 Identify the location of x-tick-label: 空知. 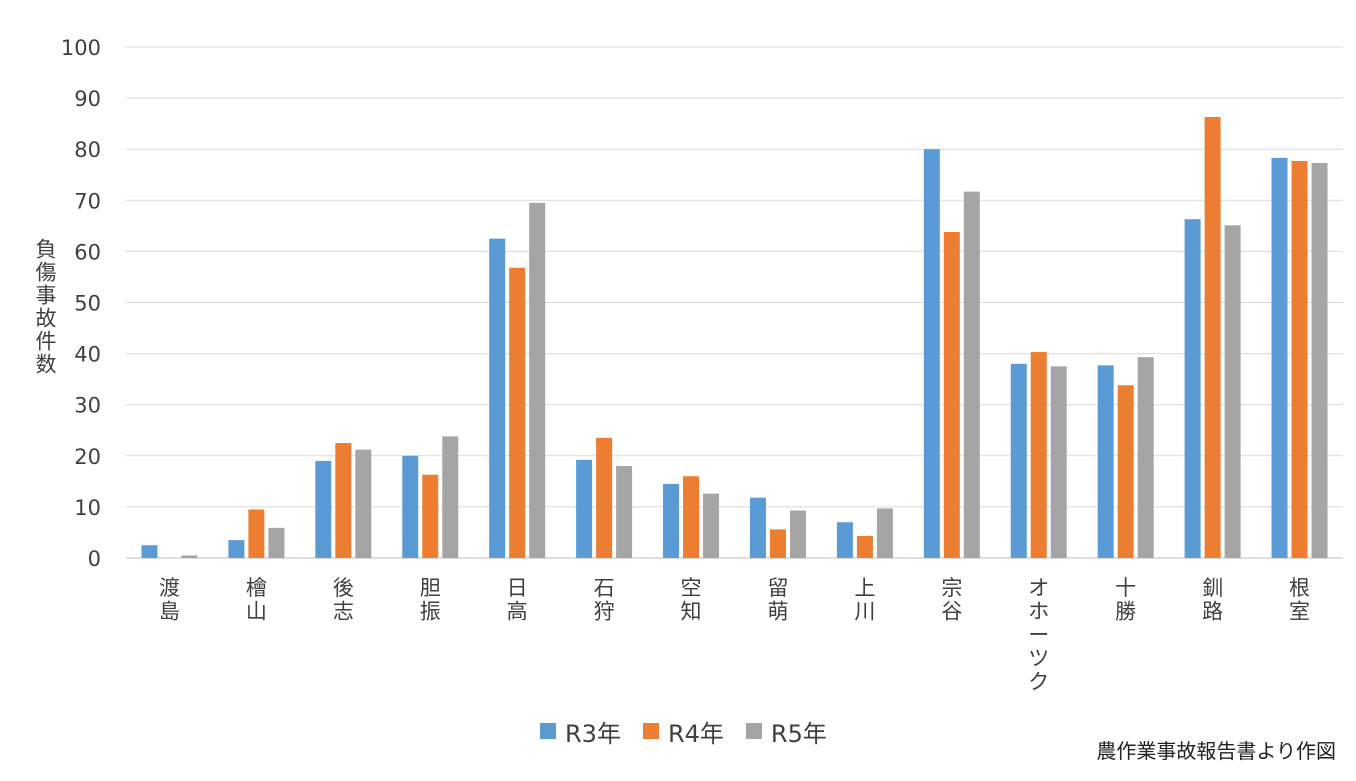
(691, 600).